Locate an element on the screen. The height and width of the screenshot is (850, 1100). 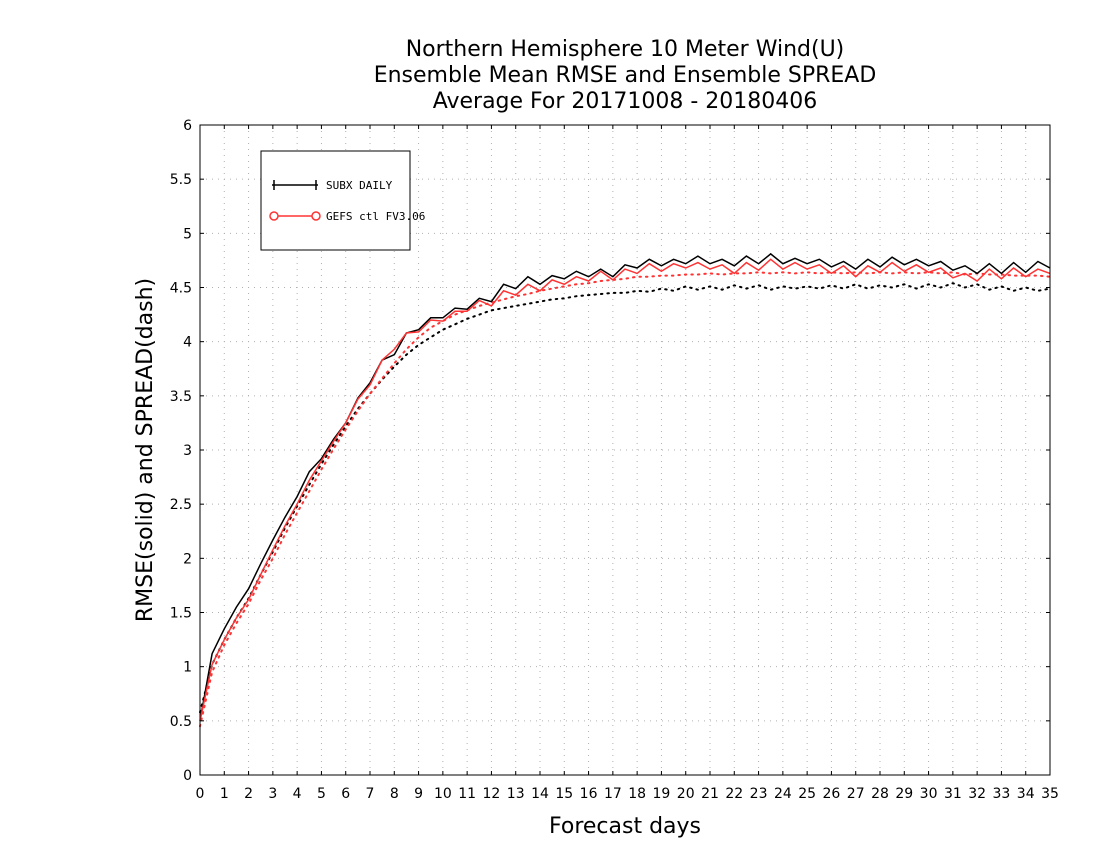
x-tick-label: 20 is located at coordinates (686, 794).